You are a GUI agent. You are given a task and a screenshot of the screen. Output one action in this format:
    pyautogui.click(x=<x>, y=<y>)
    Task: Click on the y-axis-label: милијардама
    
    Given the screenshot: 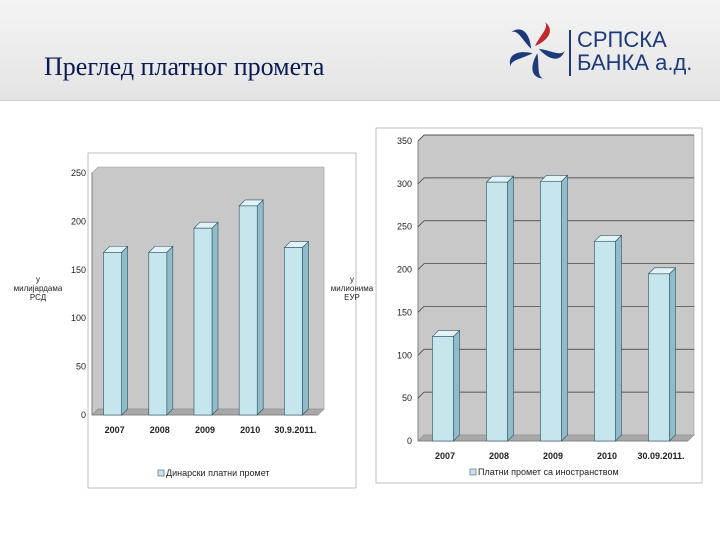 What is the action you would take?
    pyautogui.click(x=38, y=288)
    